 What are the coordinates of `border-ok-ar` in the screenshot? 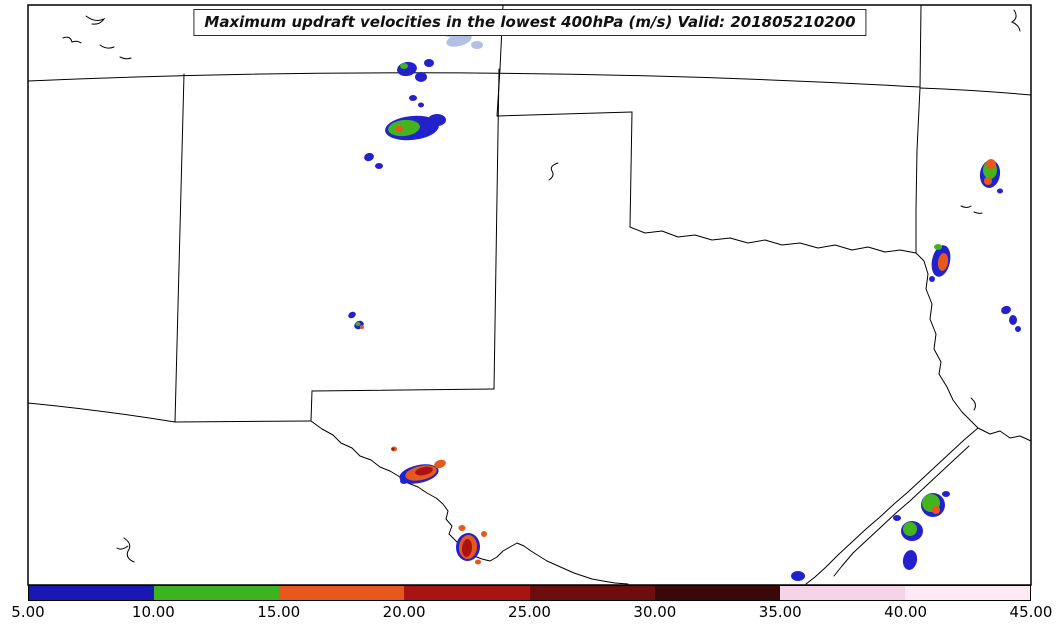 It's located at (918, 170).